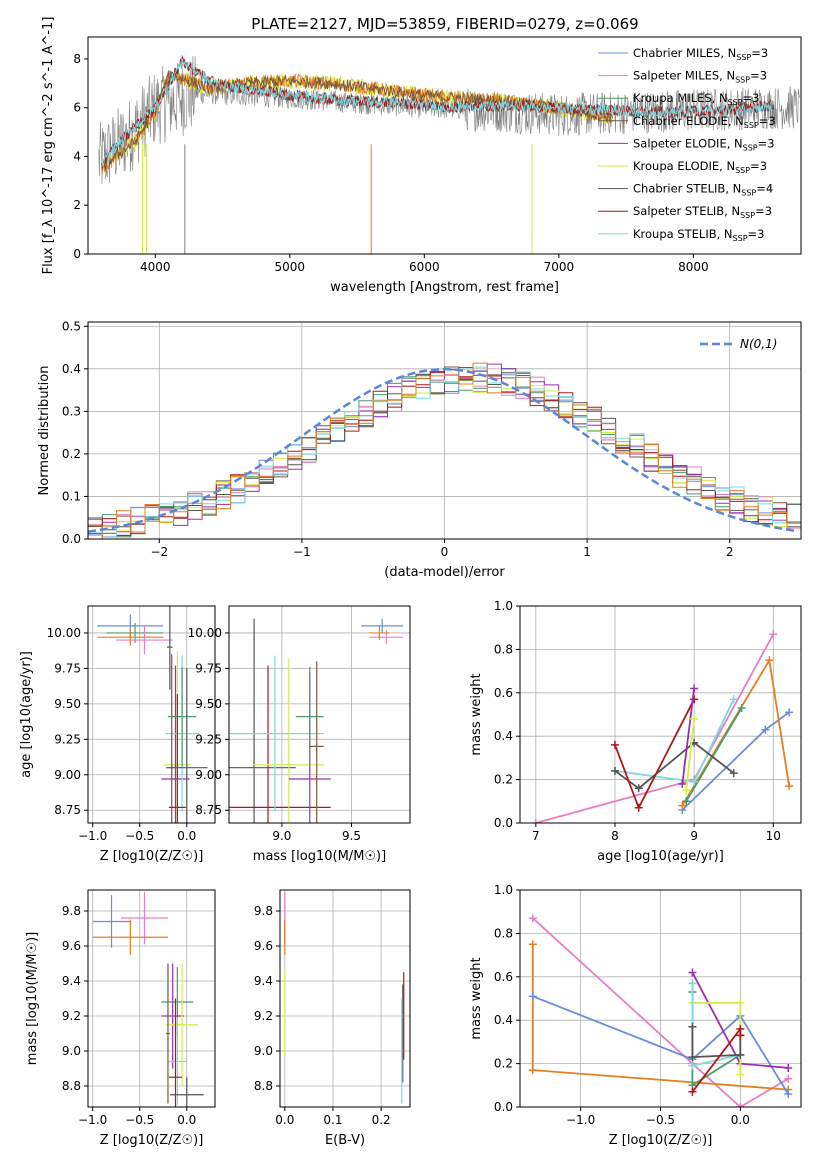 The width and height of the screenshot is (819, 1170). What do you see at coordinates (332, 1018) in the screenshot?
I see `panel-mass_vs_EBV: 0.0 0.1 0.2 8.8 9.0 9.2 9.4 9.6 9.8 E(B-V)` at bounding box center [332, 1018].